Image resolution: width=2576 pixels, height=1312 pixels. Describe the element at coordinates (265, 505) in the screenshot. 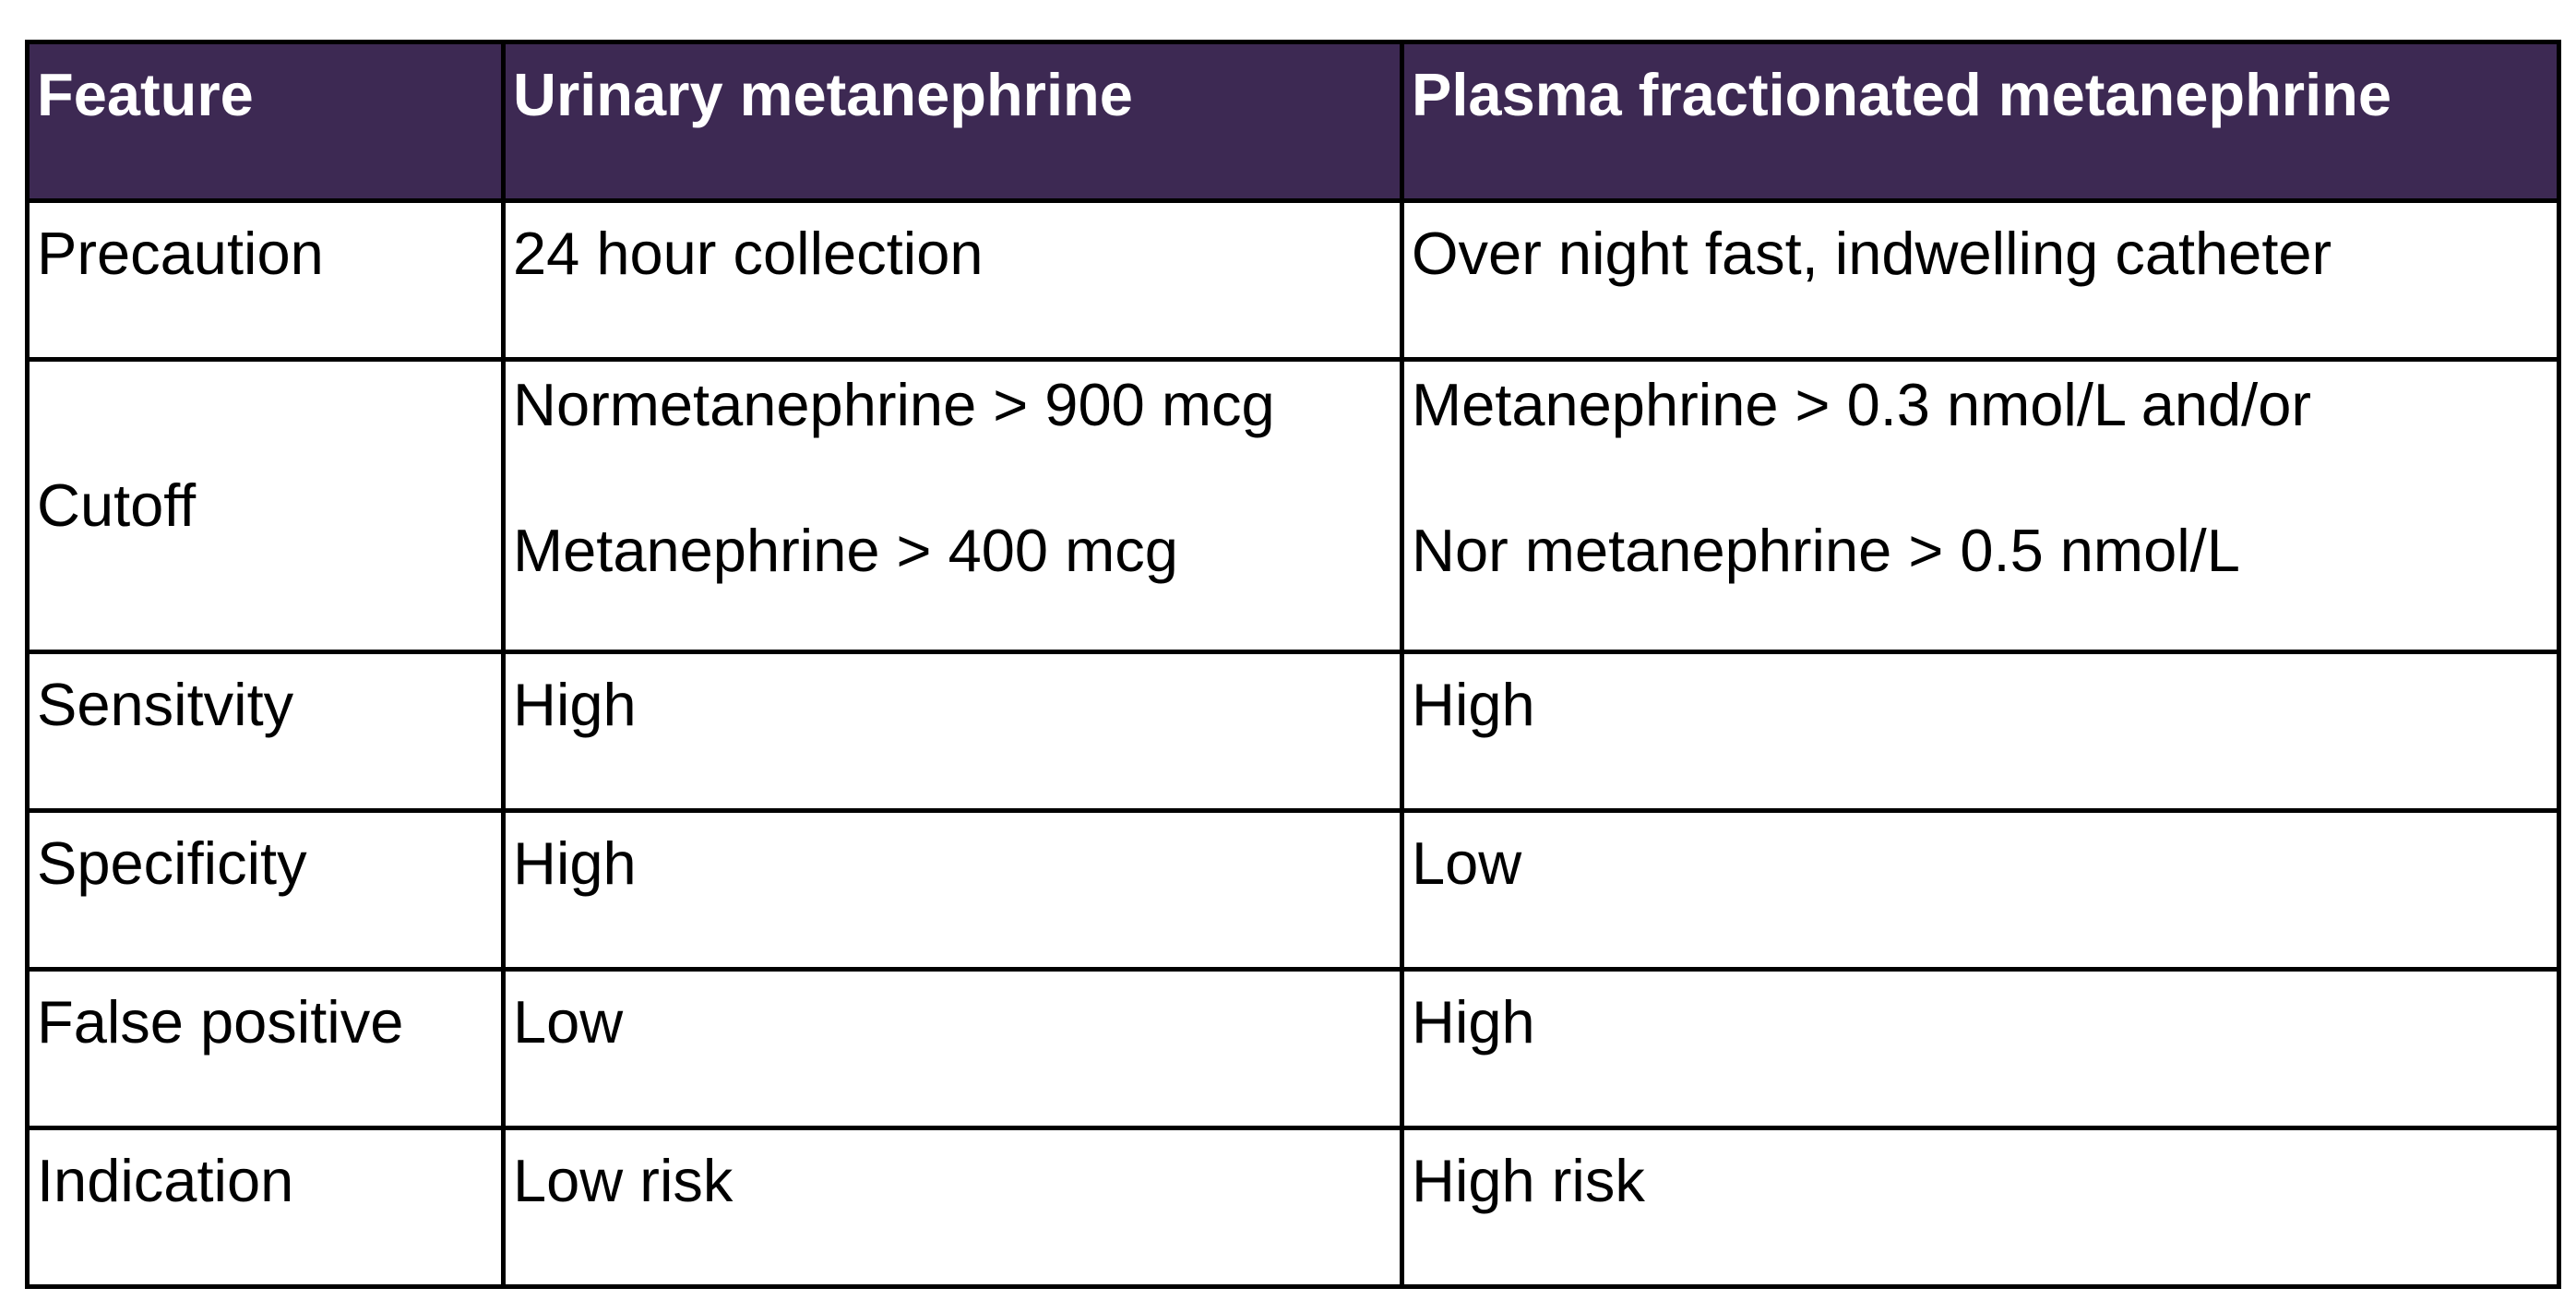

I see `feature-cell: Cutoff` at that location.